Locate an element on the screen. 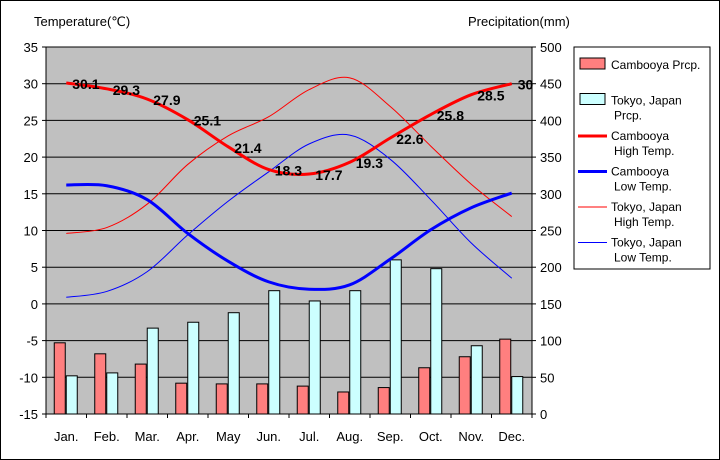 This screenshot has height=460, width=720. right-tick-label: 500 is located at coordinates (551, 47).